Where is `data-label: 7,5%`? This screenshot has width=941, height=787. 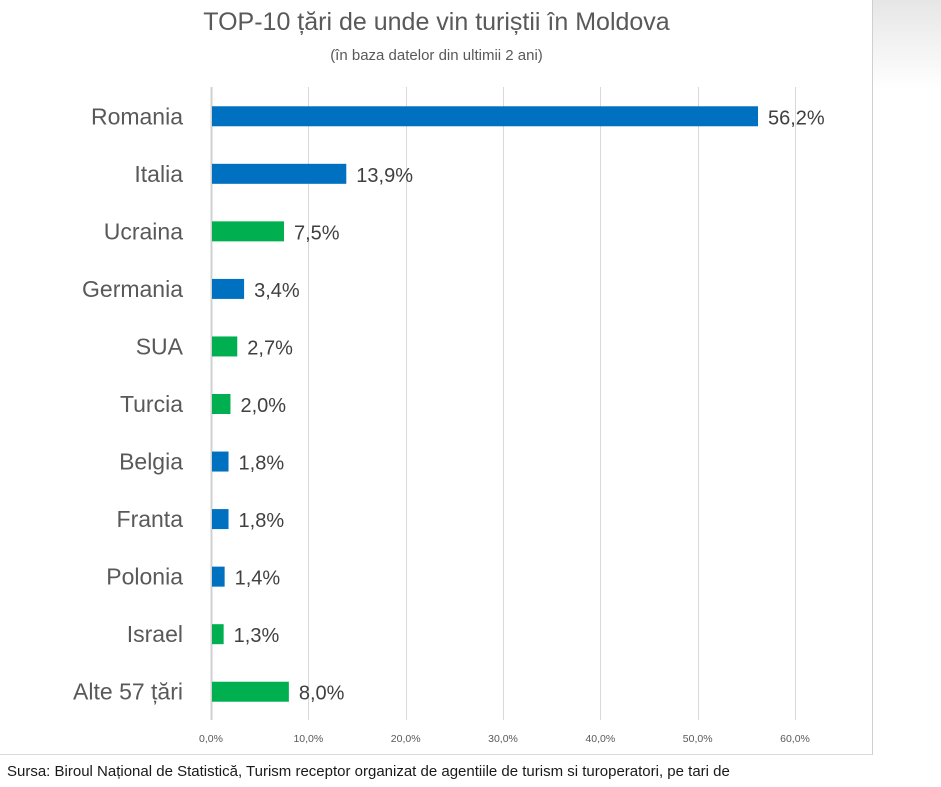 data-label: 7,5% is located at coordinates (317, 233).